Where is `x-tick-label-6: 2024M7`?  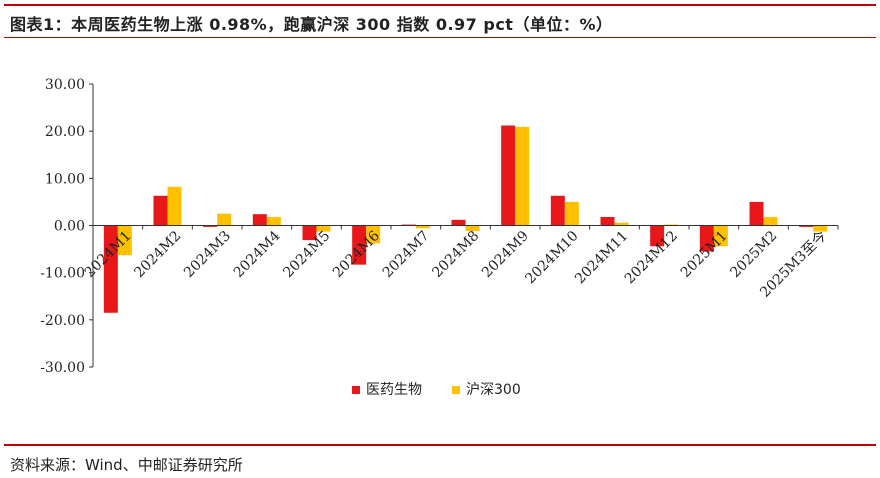
x-tick-label-6: 2024M7 is located at coordinates (406, 254).